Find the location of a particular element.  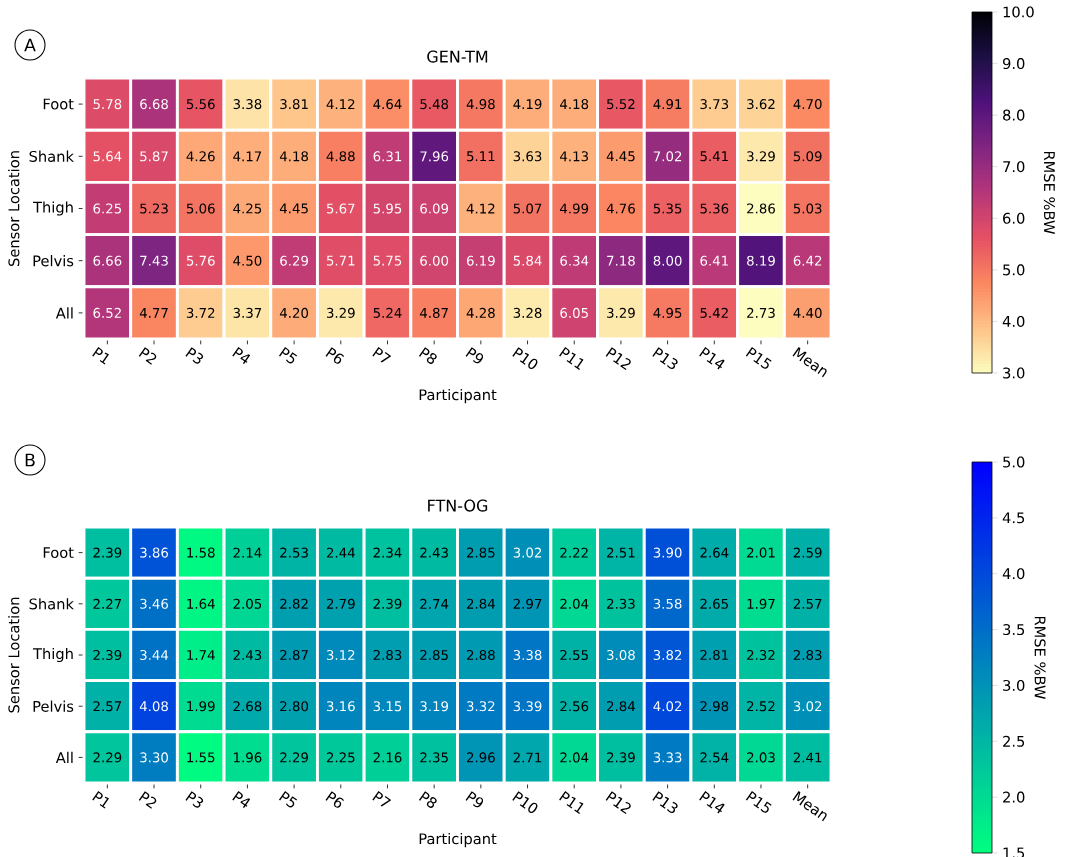

data-label: 4.13 is located at coordinates (574, 156).